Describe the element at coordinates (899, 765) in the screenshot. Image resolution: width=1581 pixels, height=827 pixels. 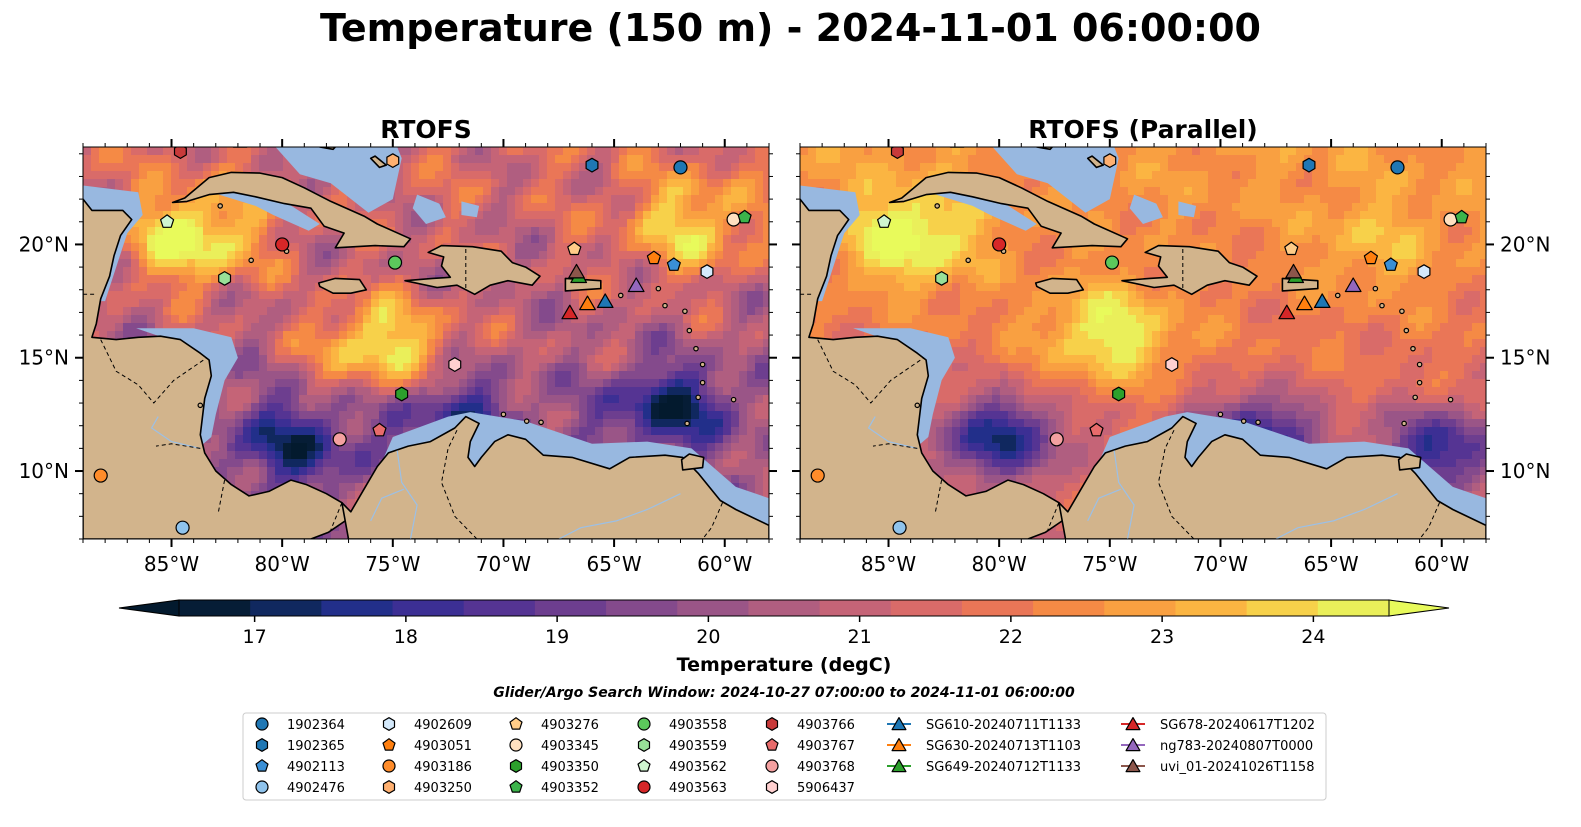
I see `legend-glider-SG649-20240712T1133` at that location.